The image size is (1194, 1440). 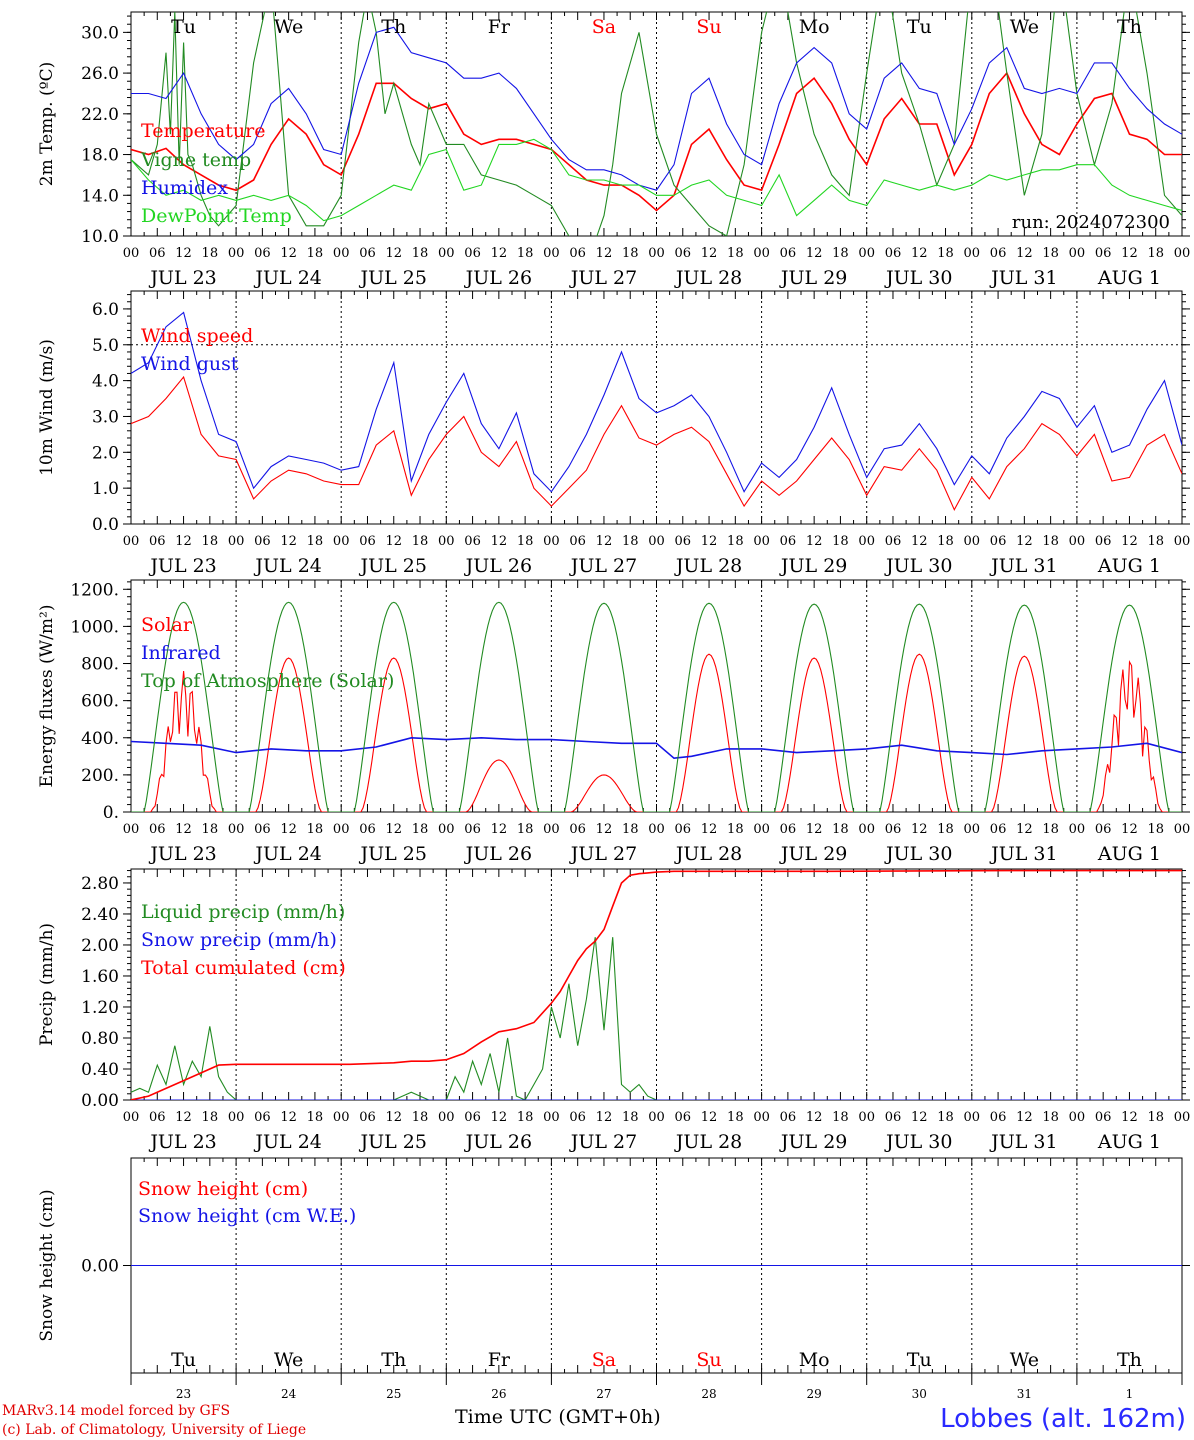 I want to click on weekday-label-bottom: Su, so click(x=708, y=1360).